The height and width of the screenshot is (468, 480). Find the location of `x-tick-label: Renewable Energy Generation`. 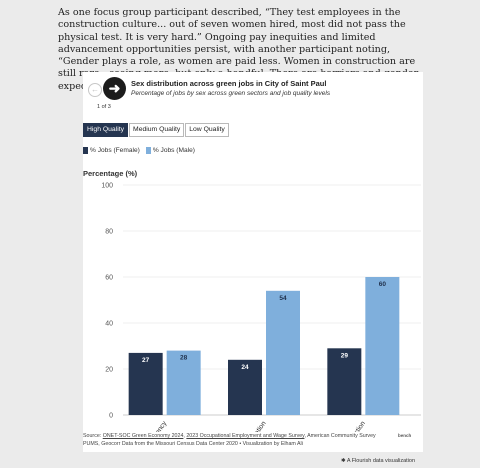

x-tick-label: Renewable Energy Generation is located at coordinates (238, 426).